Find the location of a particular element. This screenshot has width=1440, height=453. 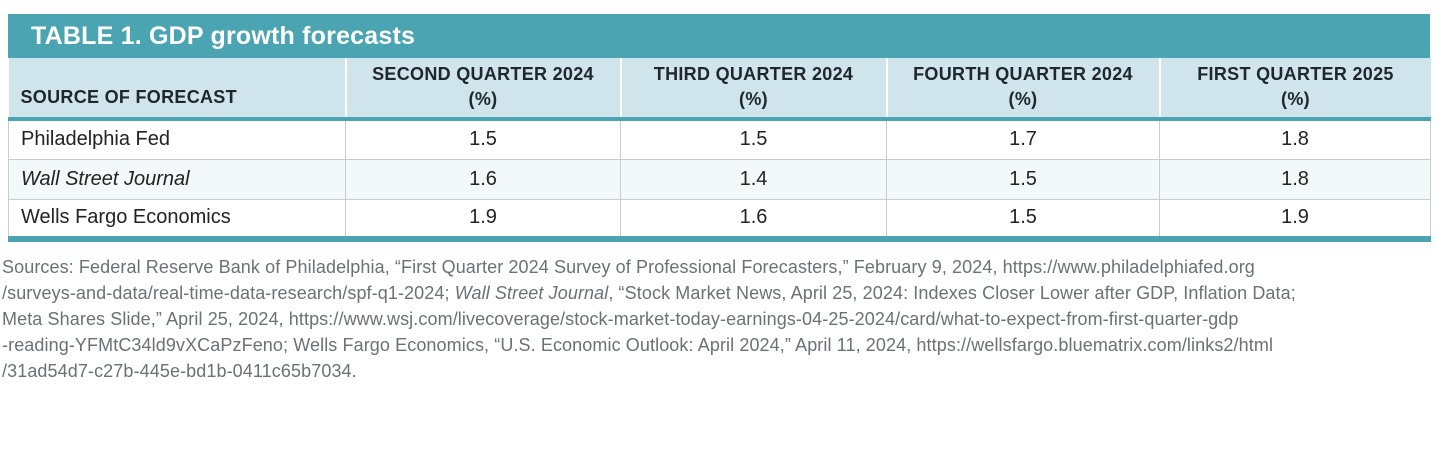

column-header-label: SECOND QUARTER 2024 is located at coordinates (483, 74).